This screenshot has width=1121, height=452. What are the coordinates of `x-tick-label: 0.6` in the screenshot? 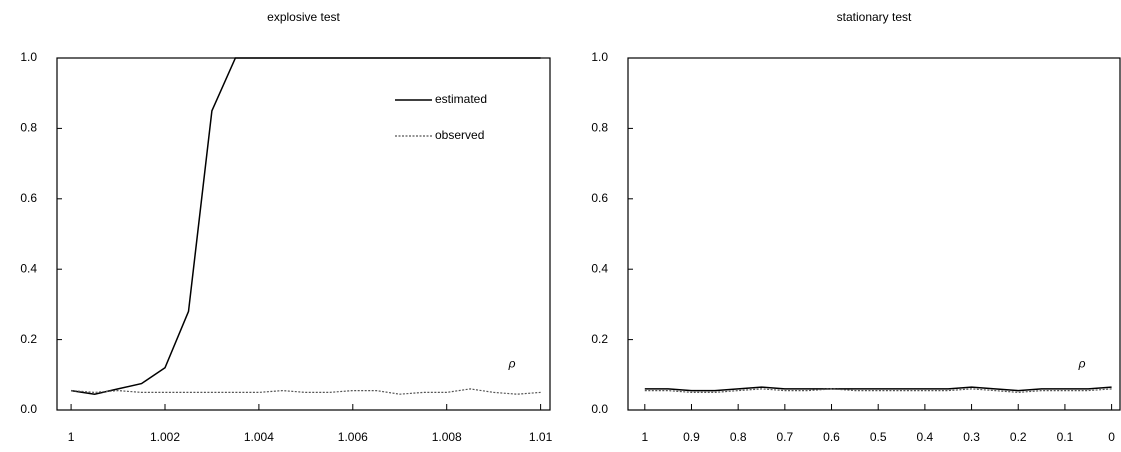 It's located at (831, 437).